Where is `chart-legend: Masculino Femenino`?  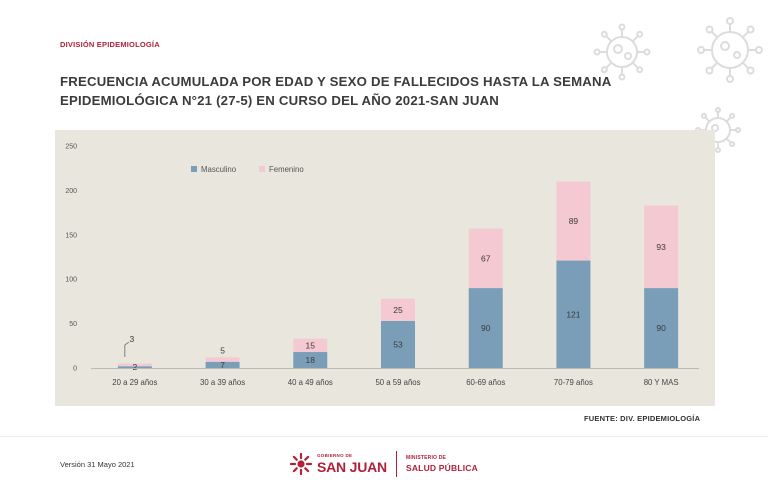
chart-legend: Masculino Femenino is located at coordinates (247, 169).